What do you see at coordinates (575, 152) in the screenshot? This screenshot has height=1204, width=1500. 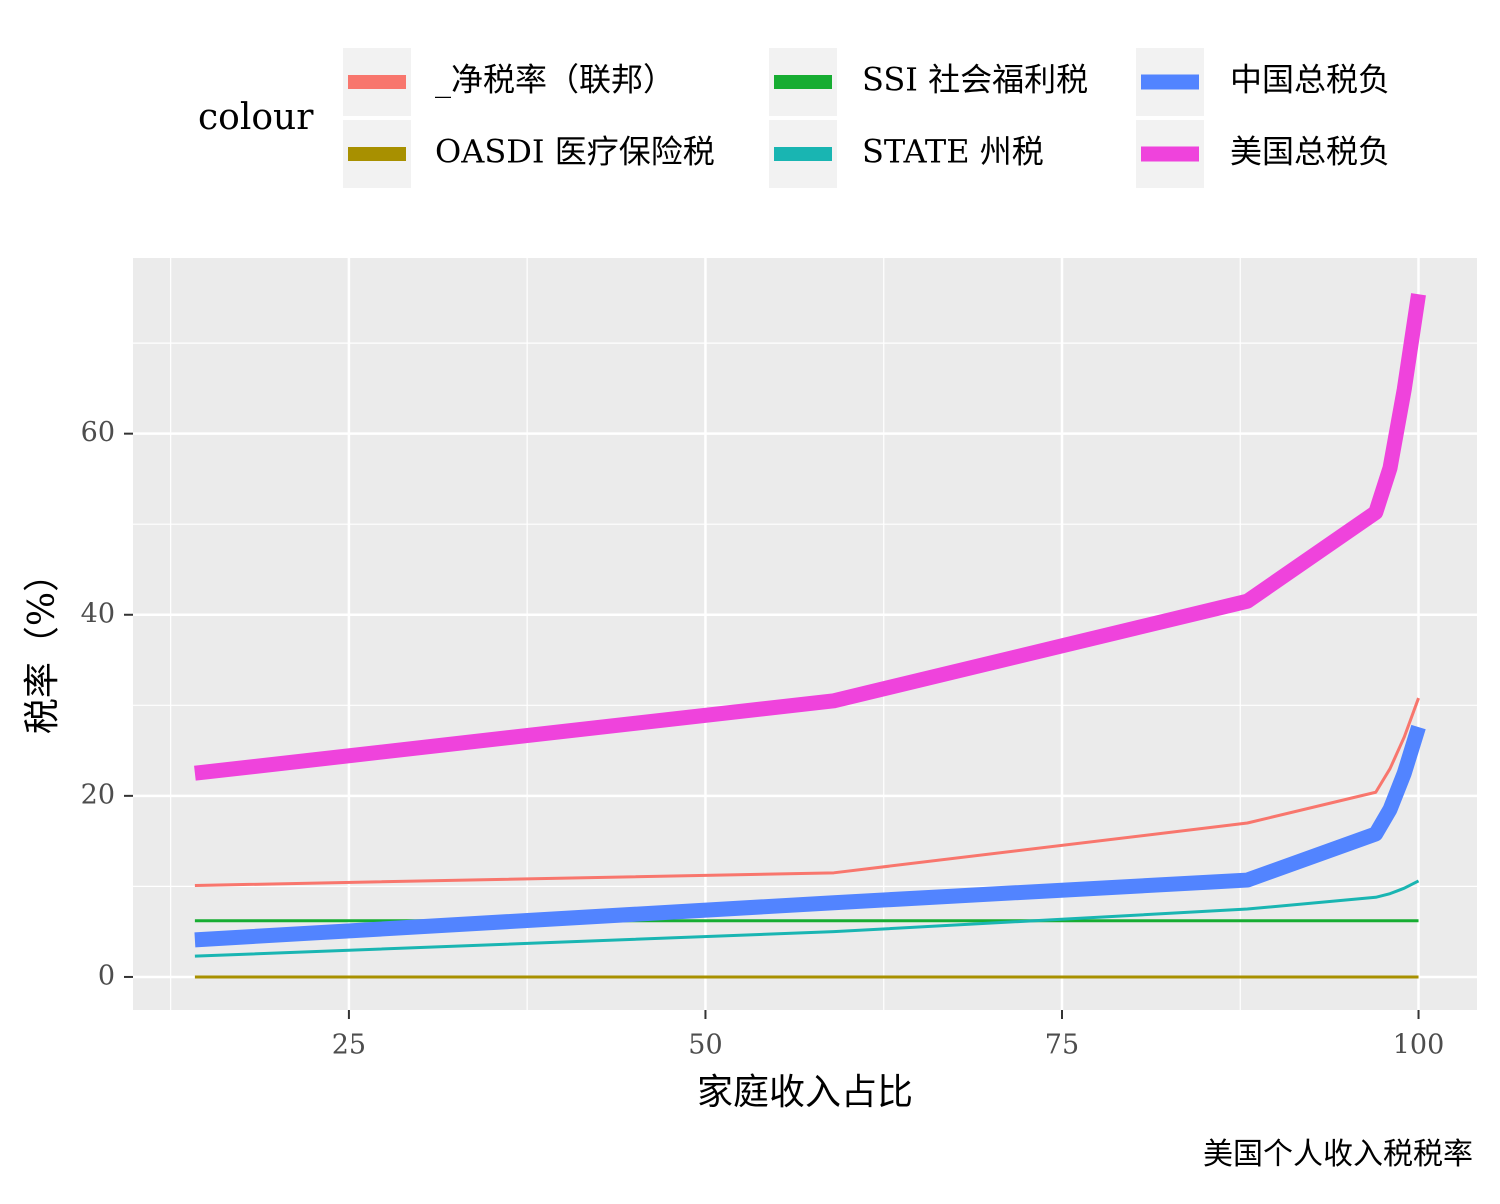 I see `legend-label: OASDI 医疗保险税` at bounding box center [575, 152].